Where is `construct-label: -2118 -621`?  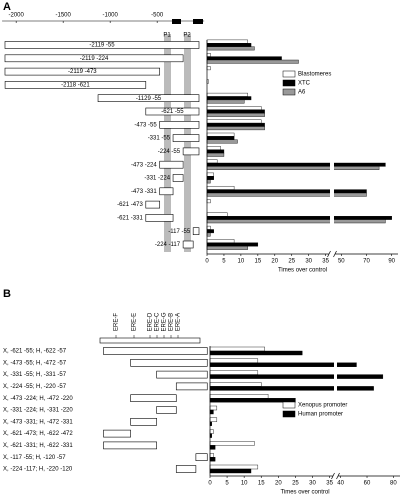 construct-label: -2118 -621 is located at coordinates (75, 85).